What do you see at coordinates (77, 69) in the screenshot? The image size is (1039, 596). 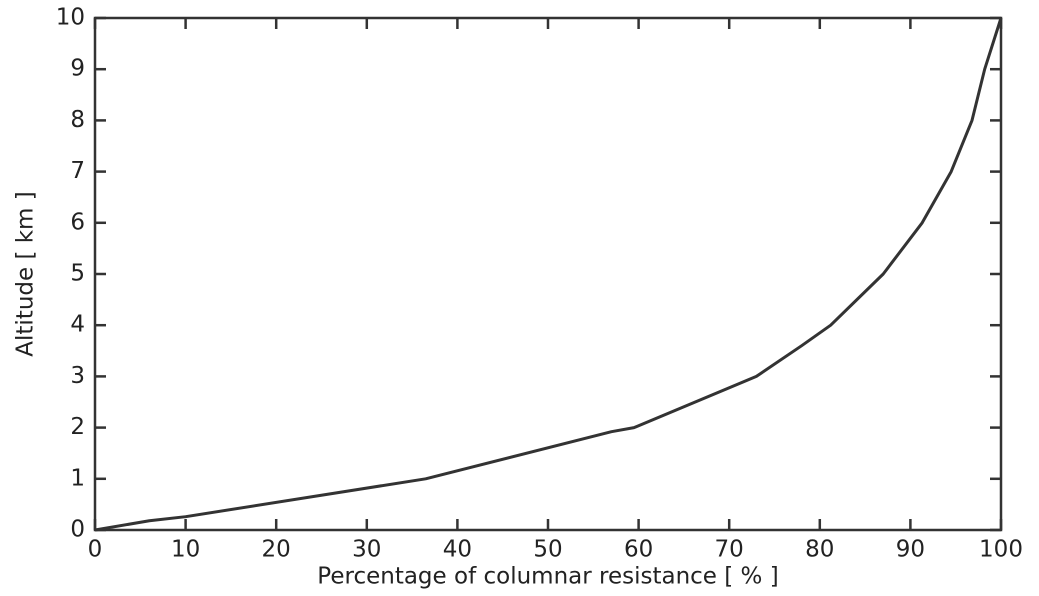 I see `y-tick-label: 9` at bounding box center [77, 69].